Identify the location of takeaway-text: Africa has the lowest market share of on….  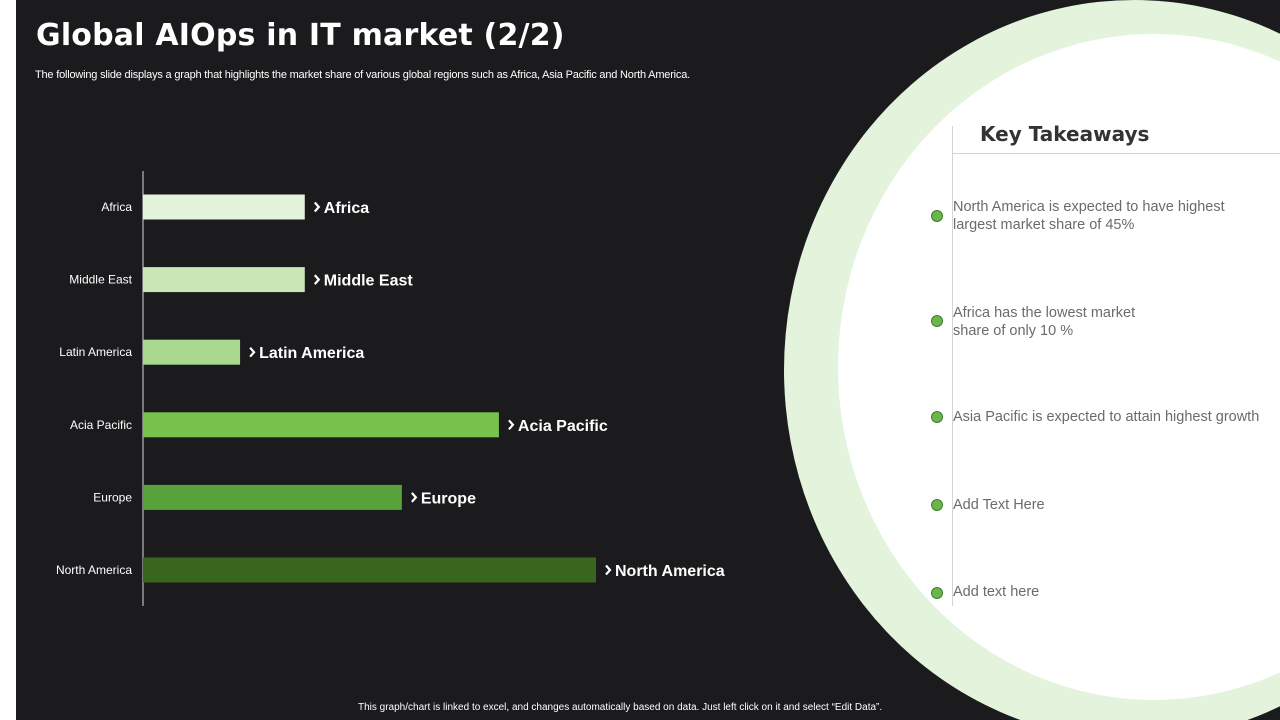
(1044, 322).